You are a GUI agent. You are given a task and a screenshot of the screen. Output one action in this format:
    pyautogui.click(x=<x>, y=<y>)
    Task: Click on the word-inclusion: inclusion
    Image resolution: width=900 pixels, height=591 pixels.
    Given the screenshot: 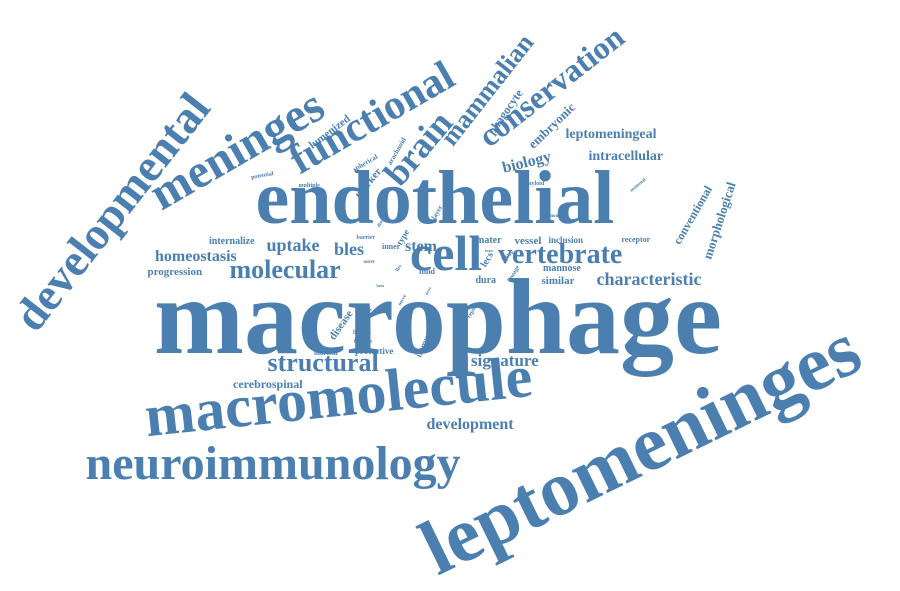 What is the action you would take?
    pyautogui.click(x=566, y=239)
    